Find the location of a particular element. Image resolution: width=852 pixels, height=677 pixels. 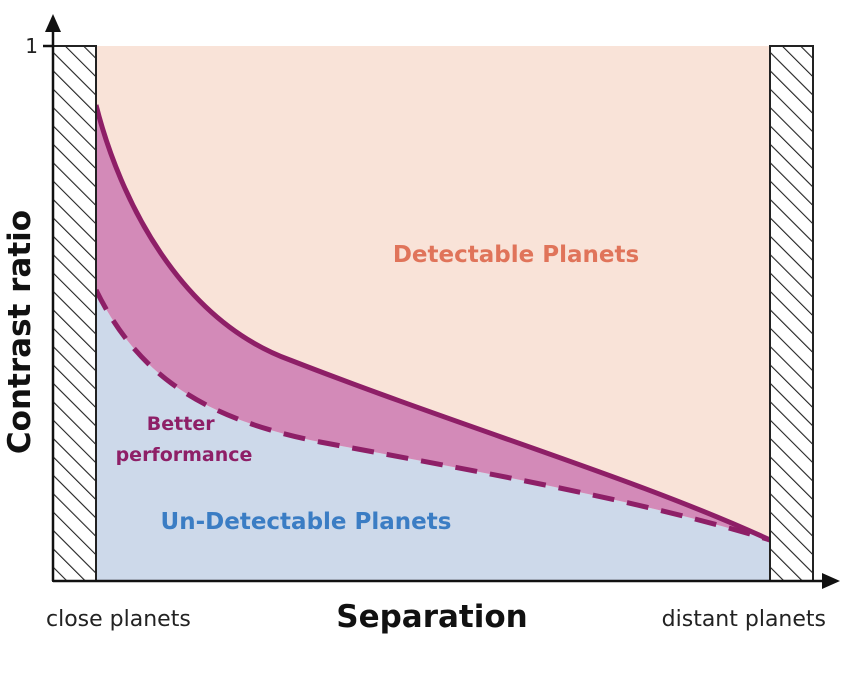

outer-working-angle-hatch is located at coordinates (791, 313).